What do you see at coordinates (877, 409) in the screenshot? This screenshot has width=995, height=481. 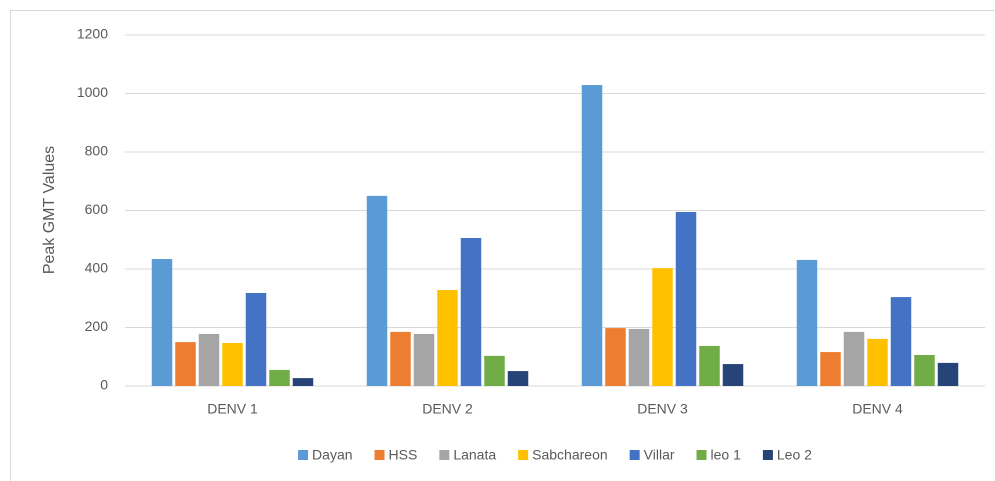 I see `x-tick-label: DENV 4` at bounding box center [877, 409].